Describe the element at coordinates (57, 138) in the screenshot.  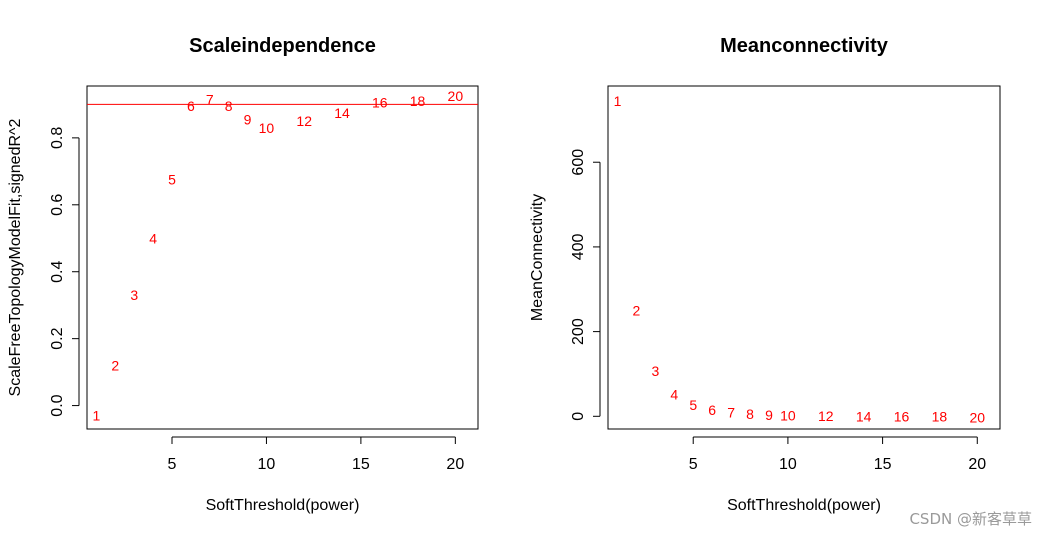
I see `panel-1-y-tick-label-4: 0.8` at that location.